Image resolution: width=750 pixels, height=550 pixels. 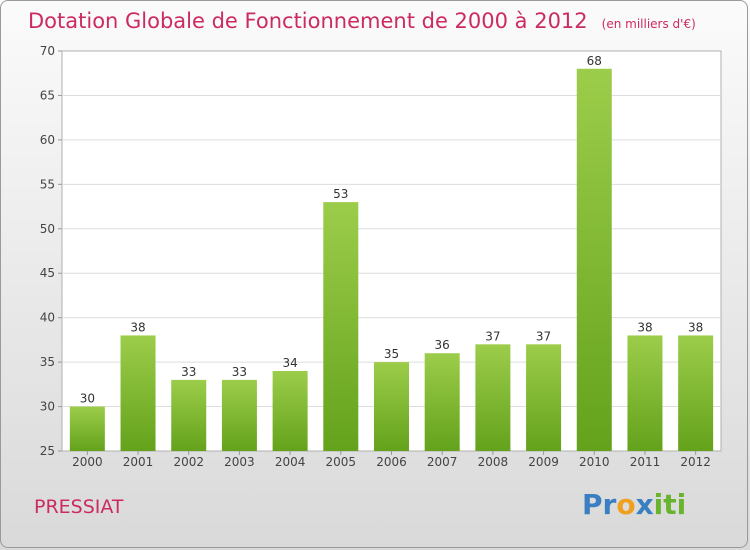 What do you see at coordinates (592, 504) in the screenshot?
I see `logo-letter: P` at bounding box center [592, 504].